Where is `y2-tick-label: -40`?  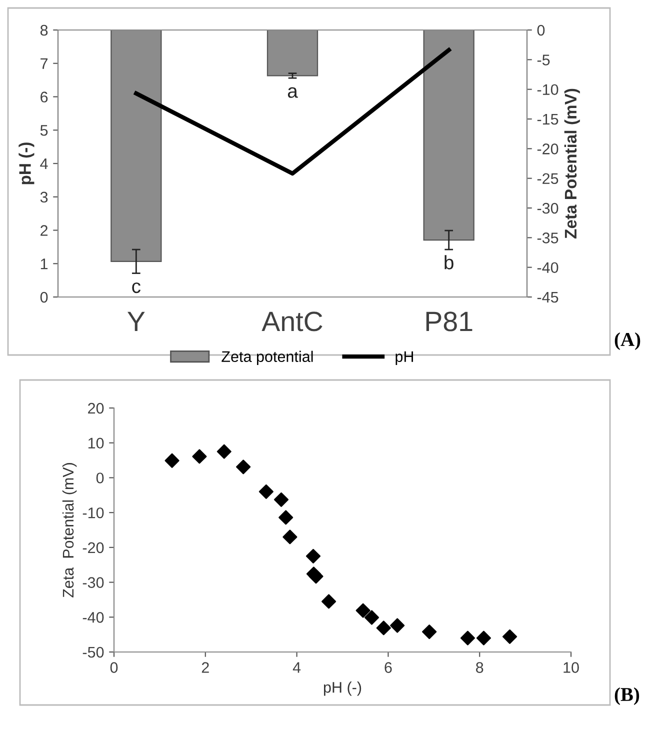 y2-tick-label: -40 is located at coordinates (547, 268).